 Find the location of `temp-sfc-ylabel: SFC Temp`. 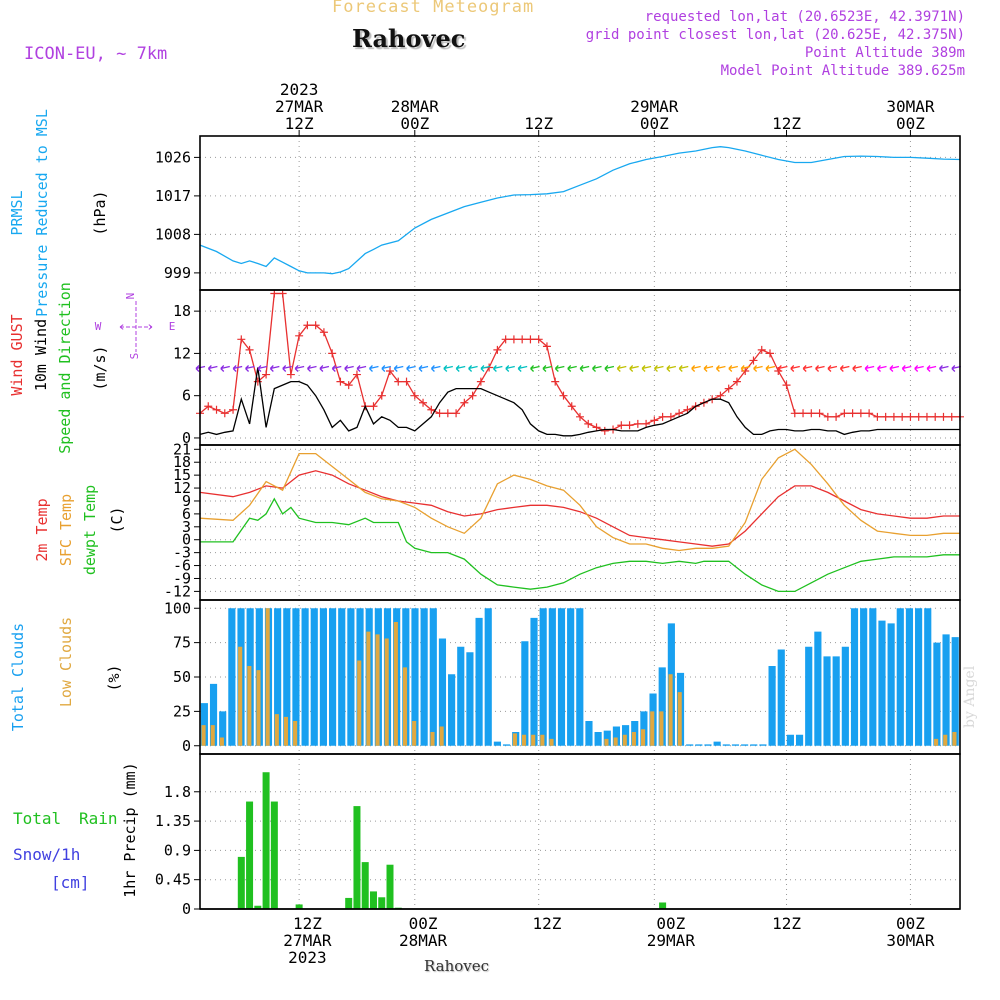

temp-sfc-ylabel: SFC Temp is located at coordinates (66, 530).